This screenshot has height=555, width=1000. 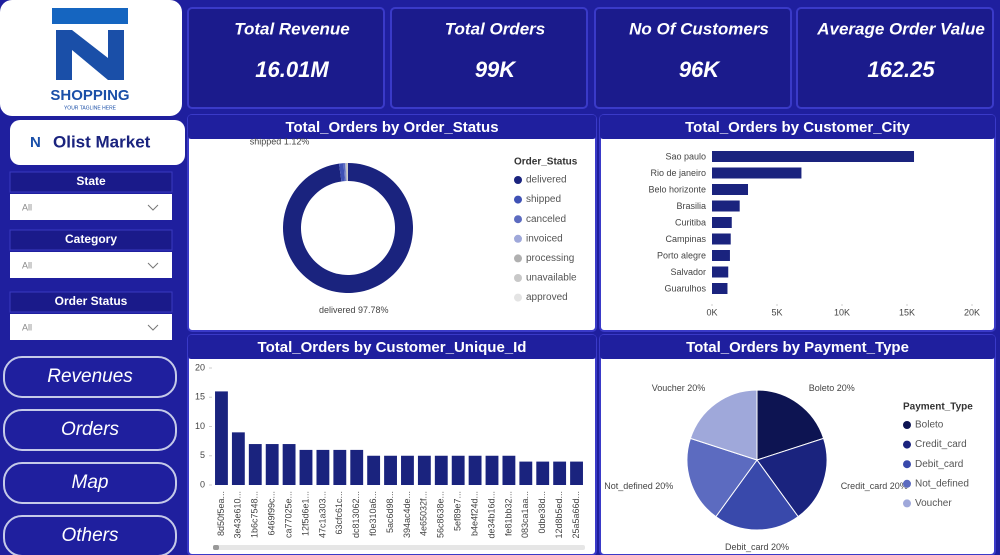 I want to click on chart-title: Total_Orders by Customer_Unique_Id, so click(x=392, y=347).